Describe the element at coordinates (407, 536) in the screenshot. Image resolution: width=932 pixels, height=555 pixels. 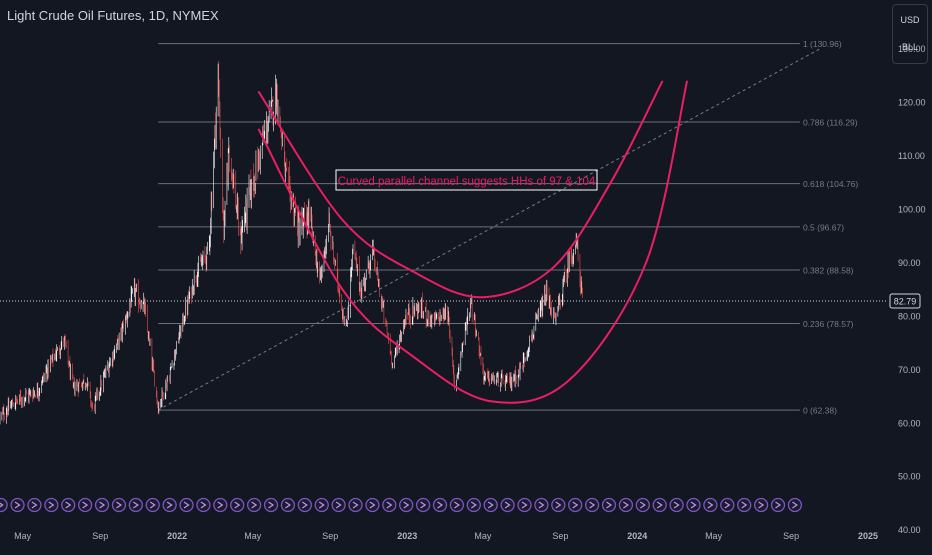
I see `time-tick-label: 2023` at that location.